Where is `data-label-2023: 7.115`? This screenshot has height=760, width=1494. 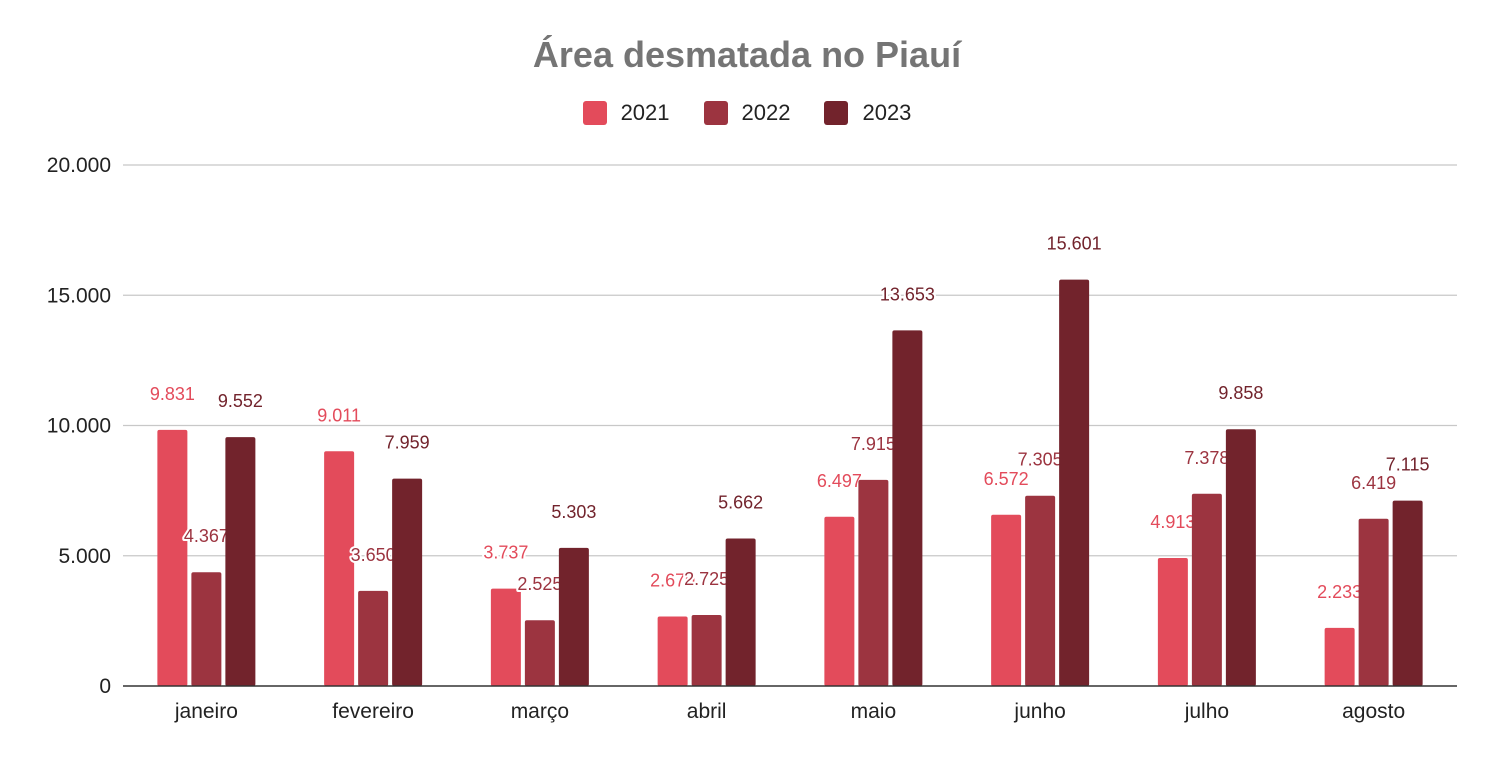 data-label-2023: 7.115 is located at coordinates (1408, 465).